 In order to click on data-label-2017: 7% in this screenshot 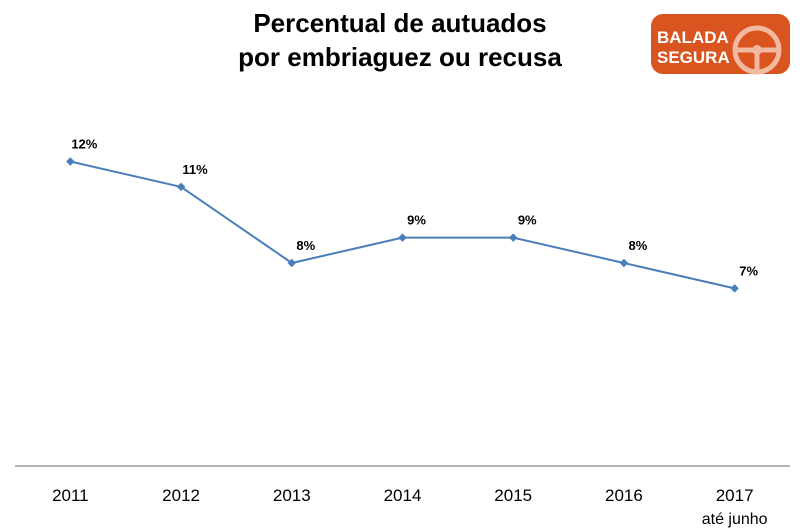, I will do `click(748, 270)`.